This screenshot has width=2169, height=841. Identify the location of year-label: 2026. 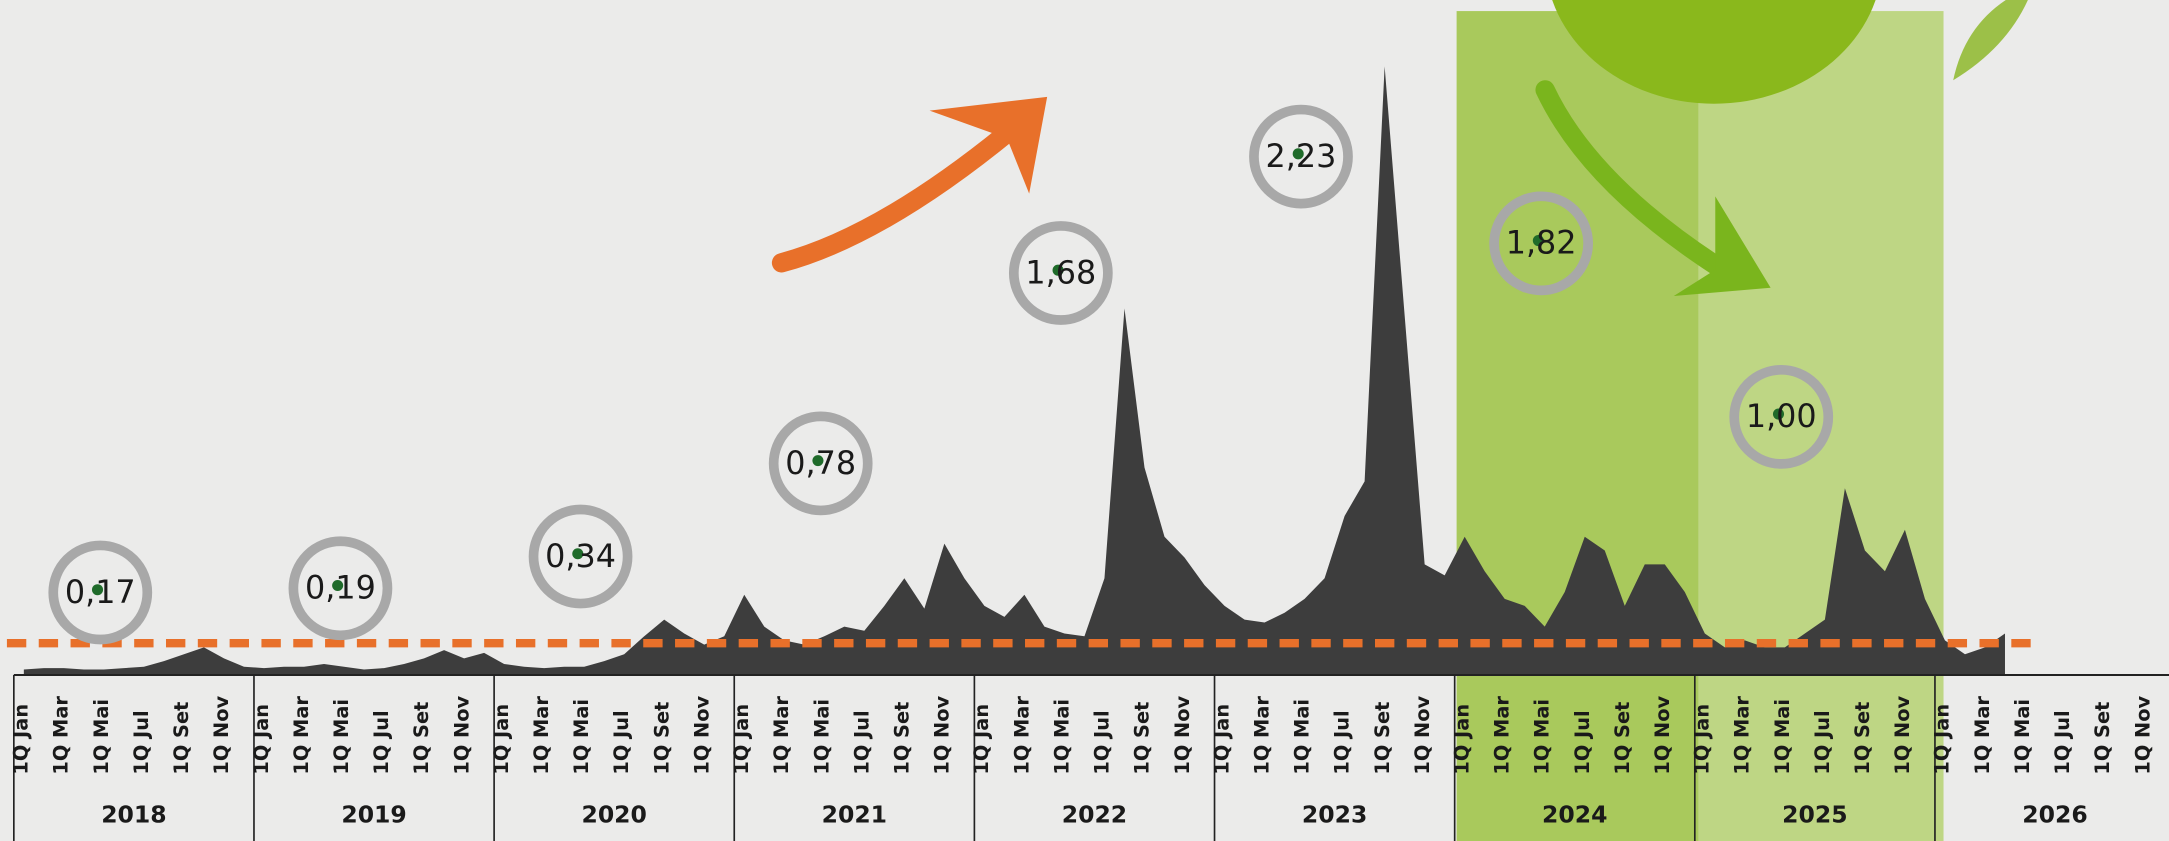
(2054, 815).